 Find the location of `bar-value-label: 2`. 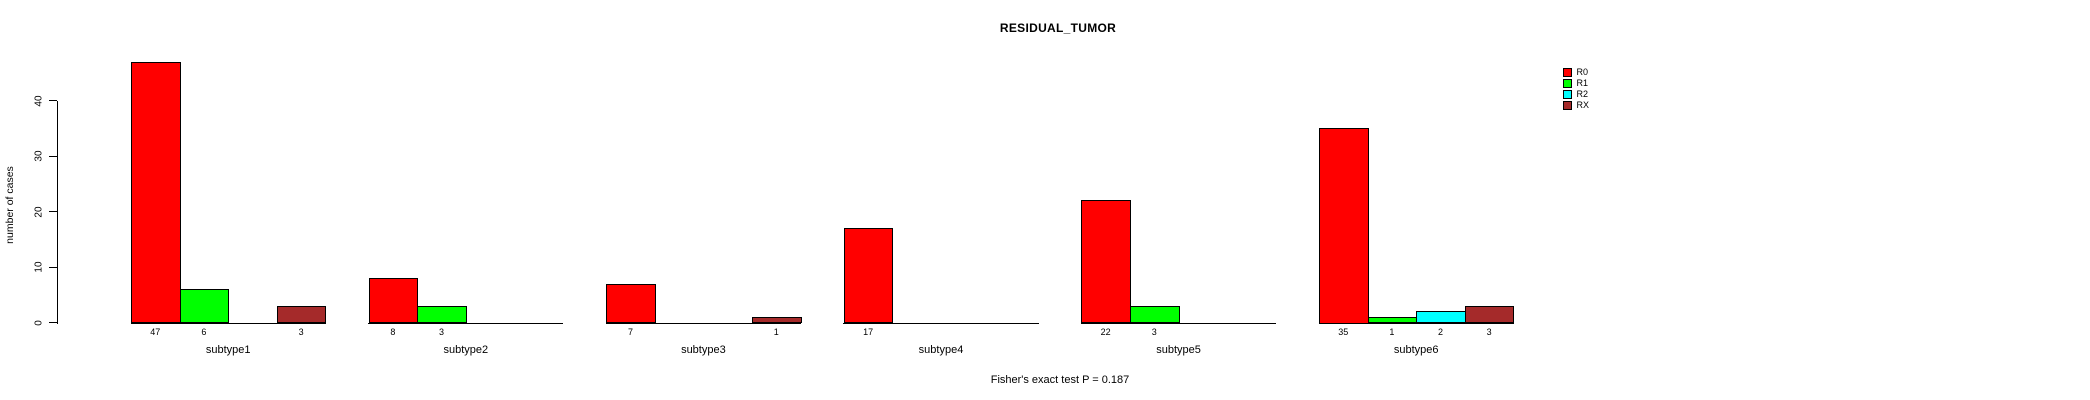

bar-value-label: 2 is located at coordinates (1440, 332).